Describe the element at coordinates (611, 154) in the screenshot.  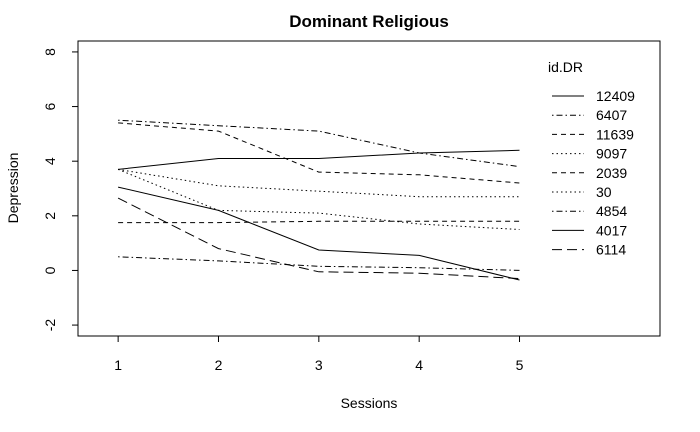
I see `legend-label-9097: 9097` at that location.